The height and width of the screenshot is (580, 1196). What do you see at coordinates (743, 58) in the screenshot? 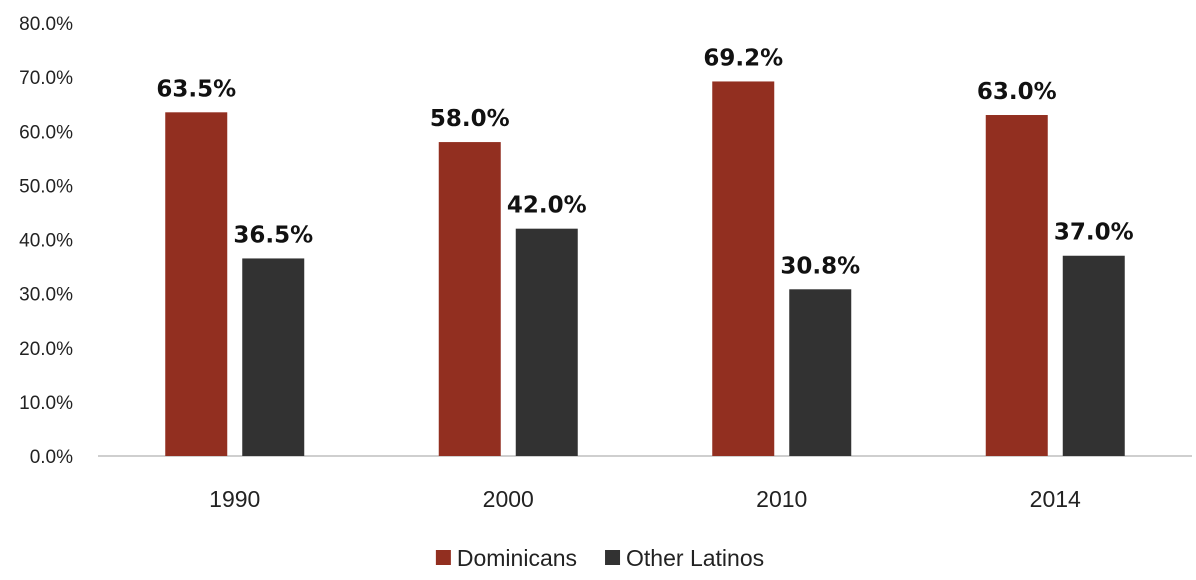
I see `data-label: 69.2%` at bounding box center [743, 58].